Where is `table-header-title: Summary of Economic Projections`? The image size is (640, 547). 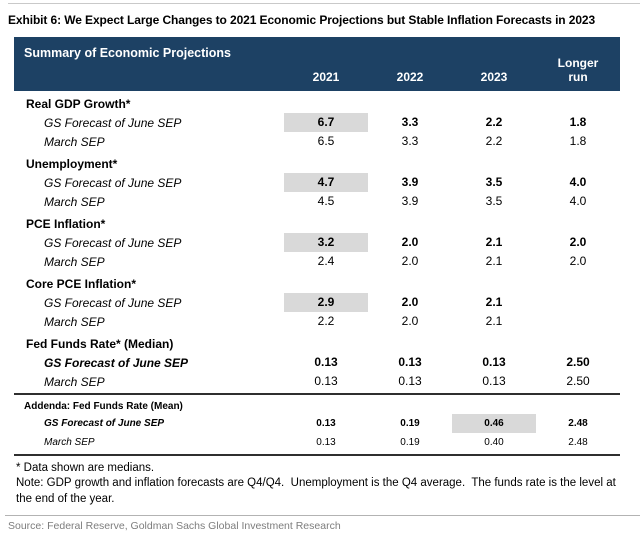 table-header-title: Summary of Economic Projections is located at coordinates (127, 53).